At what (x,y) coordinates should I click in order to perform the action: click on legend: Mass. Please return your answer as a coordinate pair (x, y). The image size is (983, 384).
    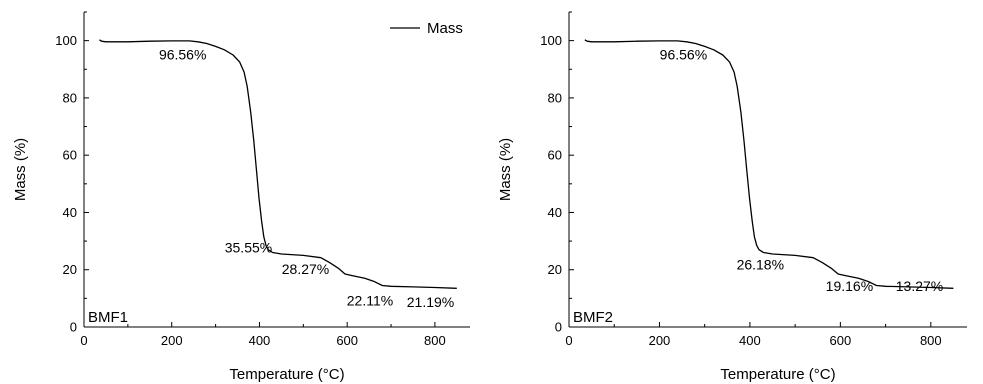
    Looking at the image, I should click on (426, 28).